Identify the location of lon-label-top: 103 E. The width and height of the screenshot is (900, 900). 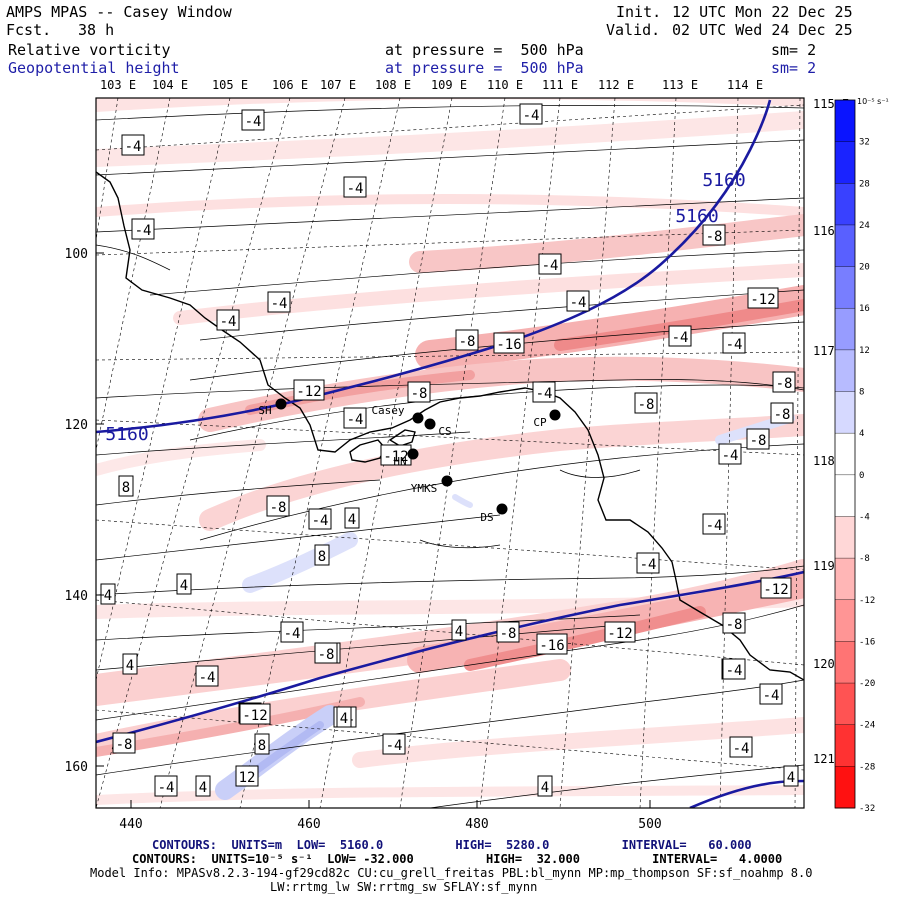
(118, 85).